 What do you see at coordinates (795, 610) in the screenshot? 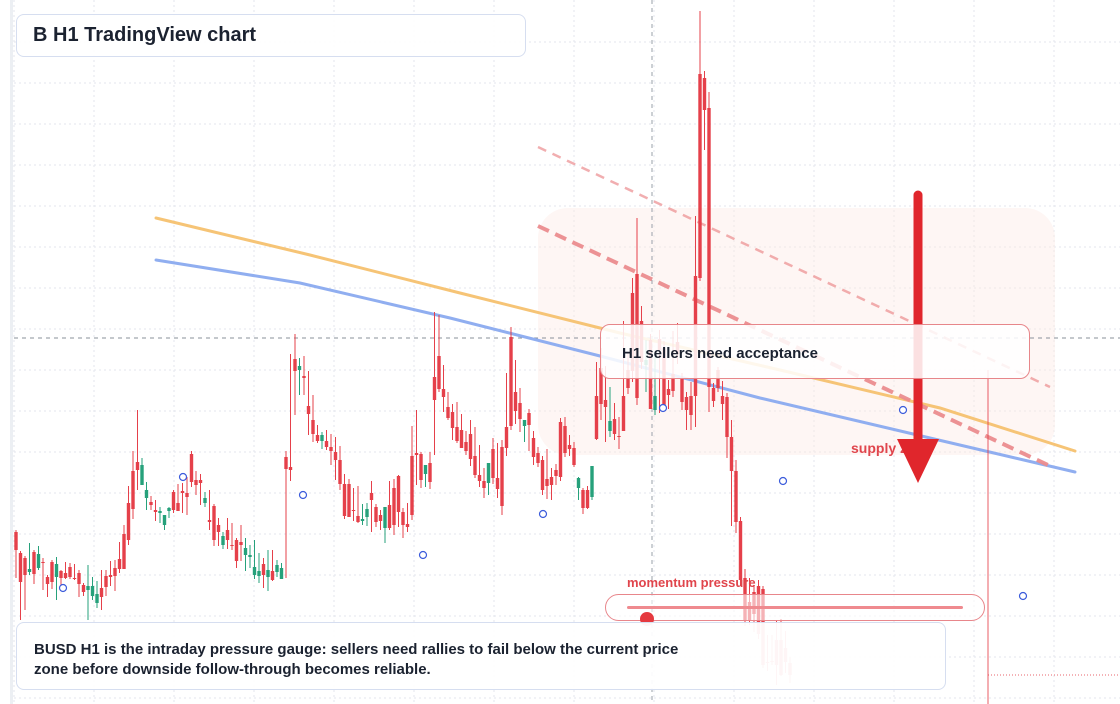
I see `momentum-gauge` at bounding box center [795, 610].